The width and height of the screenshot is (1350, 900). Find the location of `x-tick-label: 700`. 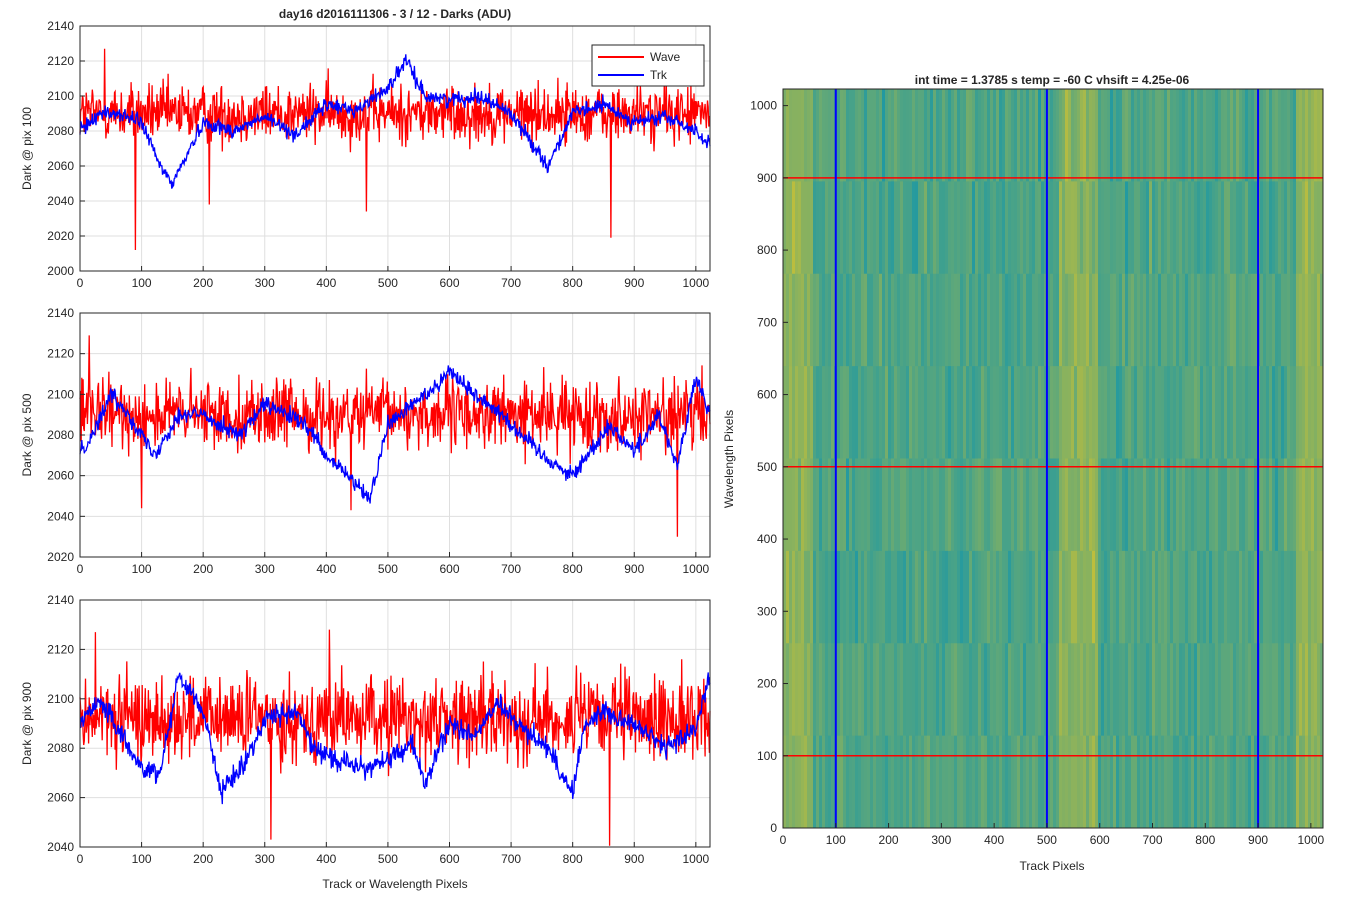

x-tick-label: 700 is located at coordinates (511, 569).